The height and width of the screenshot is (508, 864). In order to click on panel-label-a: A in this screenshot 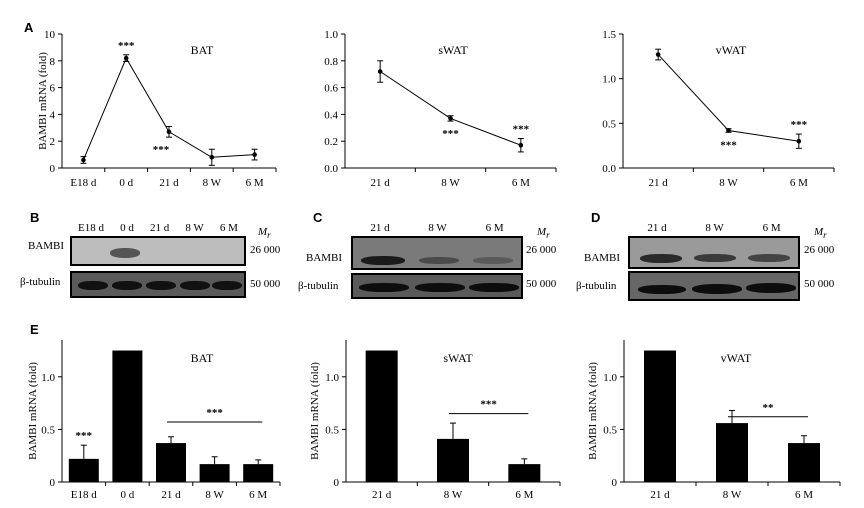, I will do `click(29, 27)`.